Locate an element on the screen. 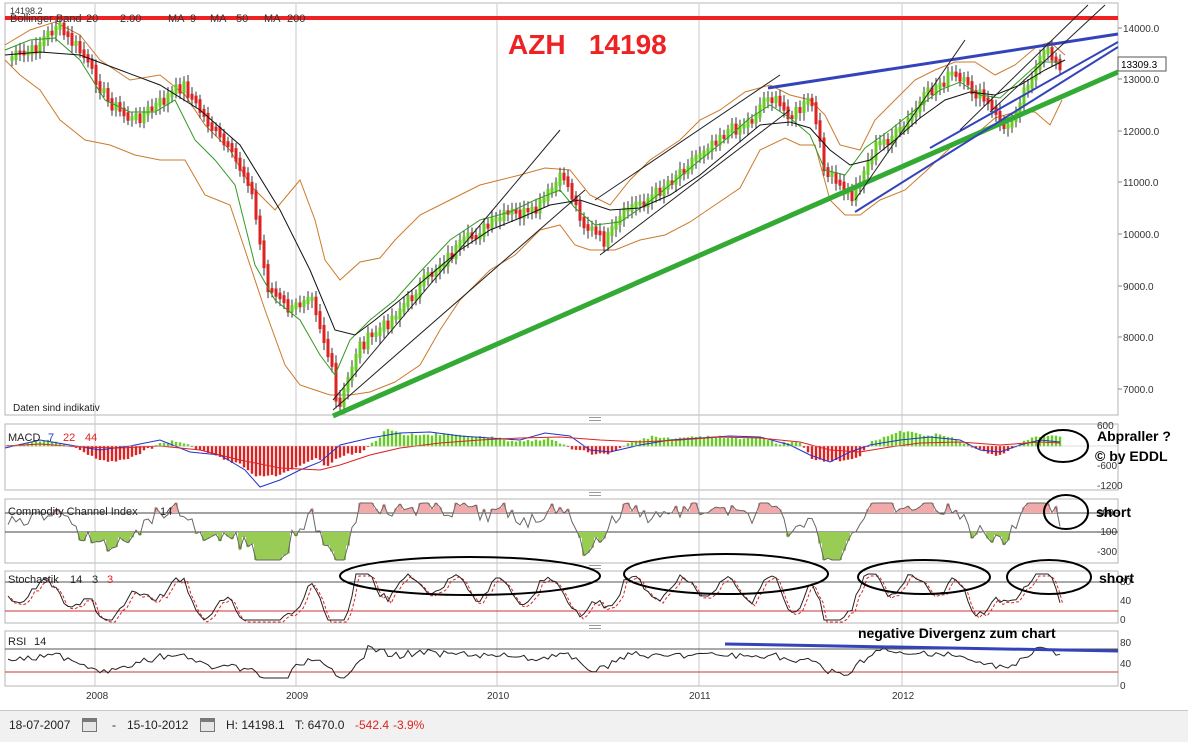 Image resolution: width=1188 pixels, height=742 pixels. price-tick: 10000.0 is located at coordinates (1141, 235).